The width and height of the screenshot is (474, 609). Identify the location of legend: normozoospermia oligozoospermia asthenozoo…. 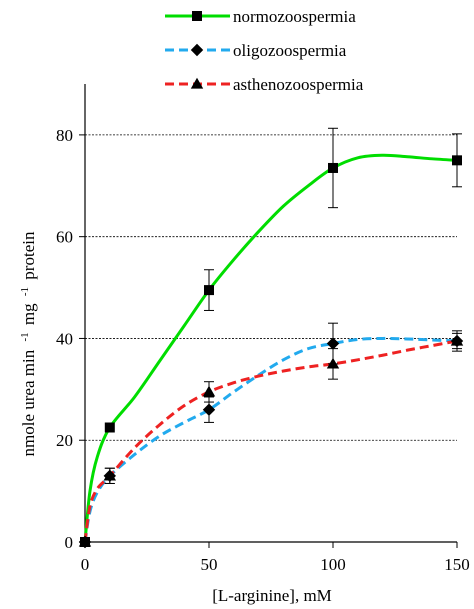
(264, 50).